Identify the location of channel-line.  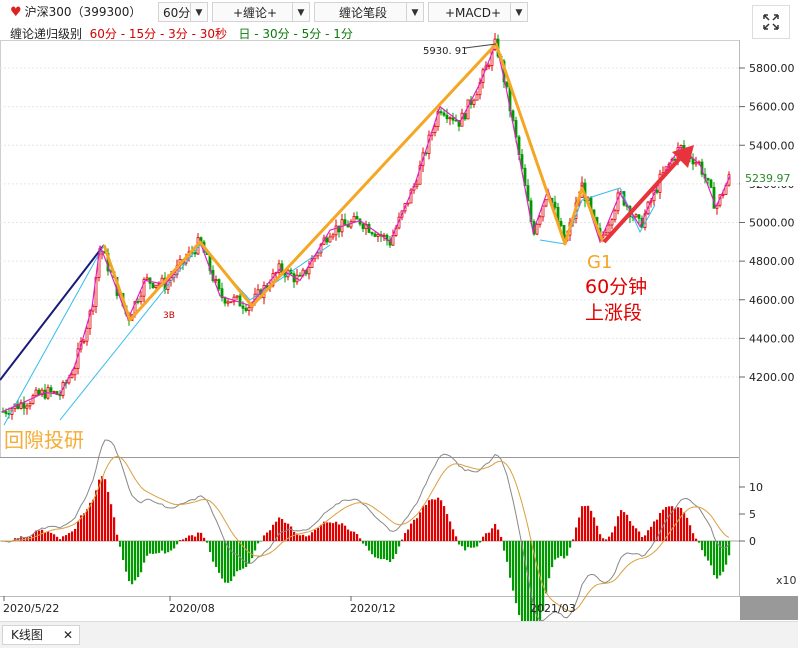
(195, 332).